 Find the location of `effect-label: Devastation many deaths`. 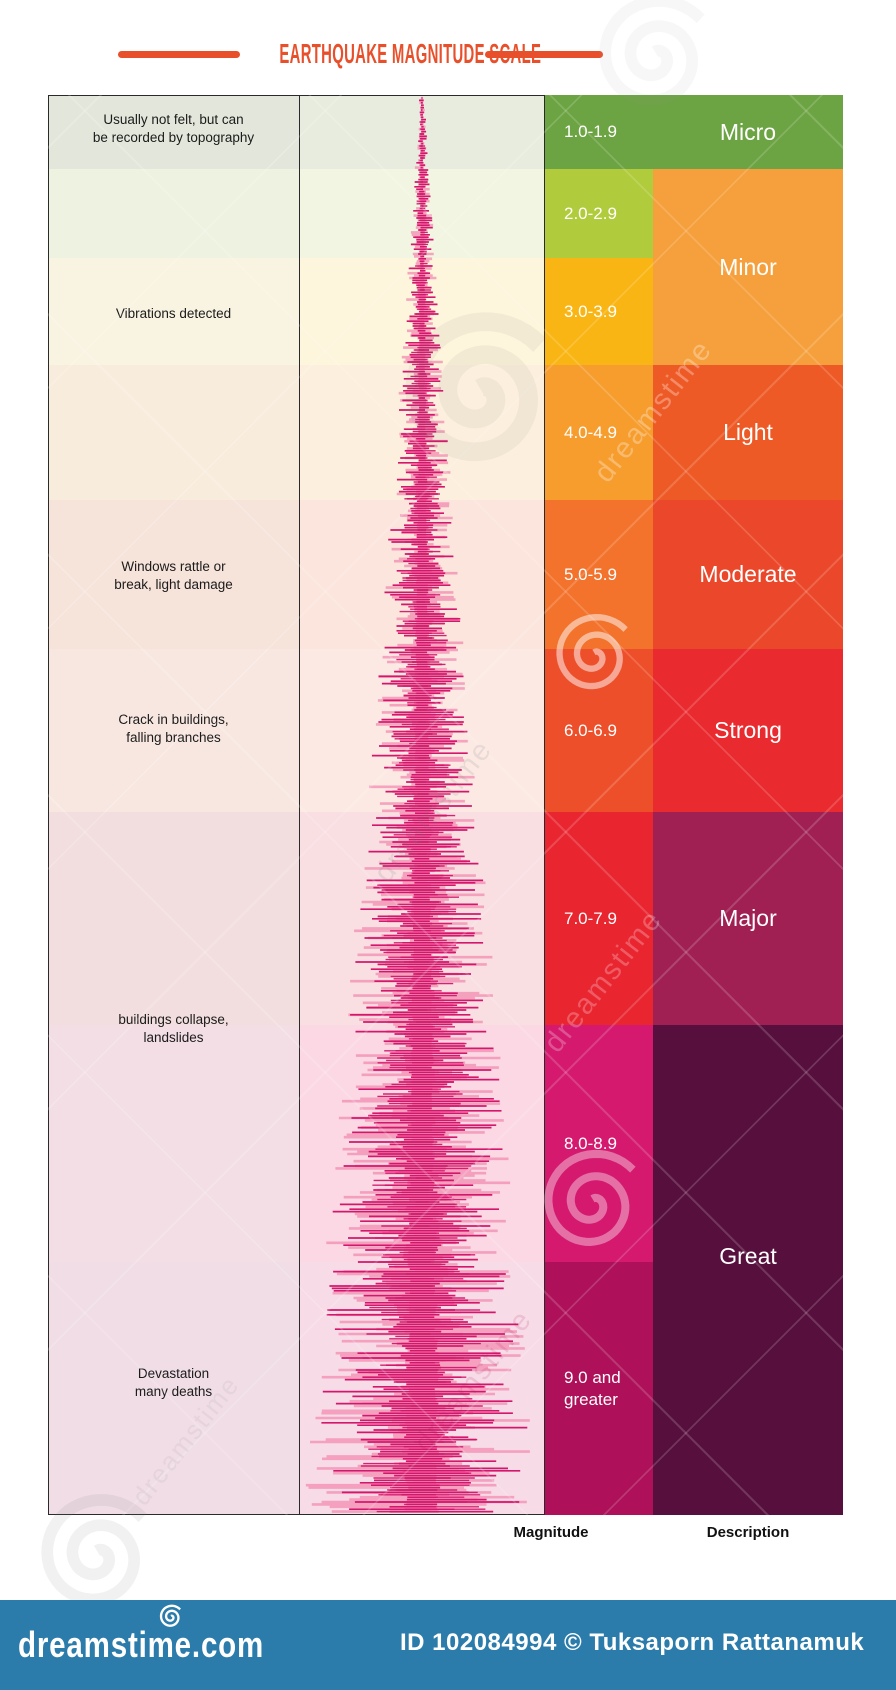

effect-label: Devastation many deaths is located at coordinates (173, 1382).